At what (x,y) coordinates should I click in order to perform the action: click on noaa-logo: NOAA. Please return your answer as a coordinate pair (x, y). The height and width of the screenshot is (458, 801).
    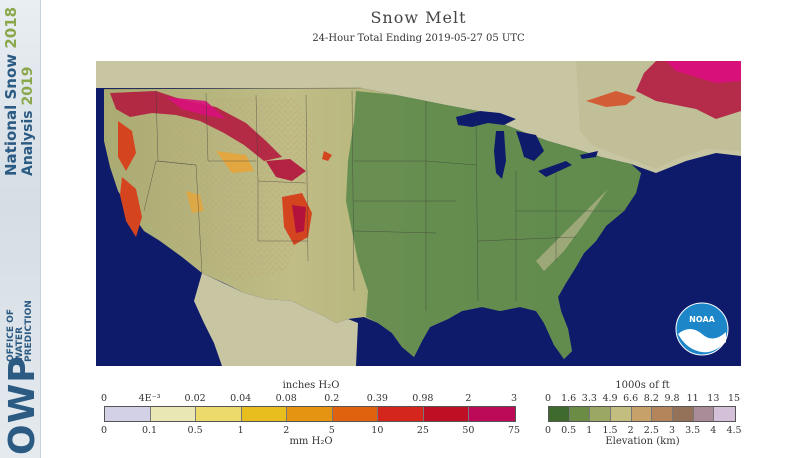
    Looking at the image, I should click on (702, 329).